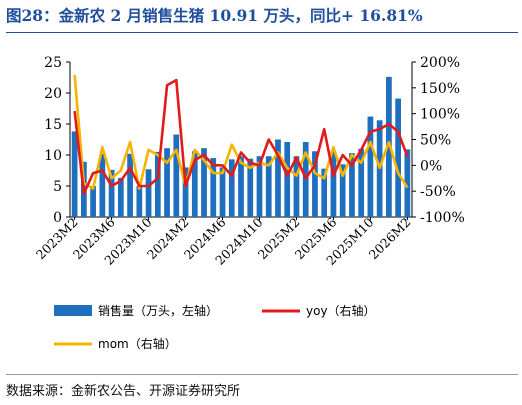 Image resolution: width=522 pixels, height=405 pixels. Describe the element at coordinates (438, 192) in the screenshot. I see `right-tick-label: -50%` at that location.